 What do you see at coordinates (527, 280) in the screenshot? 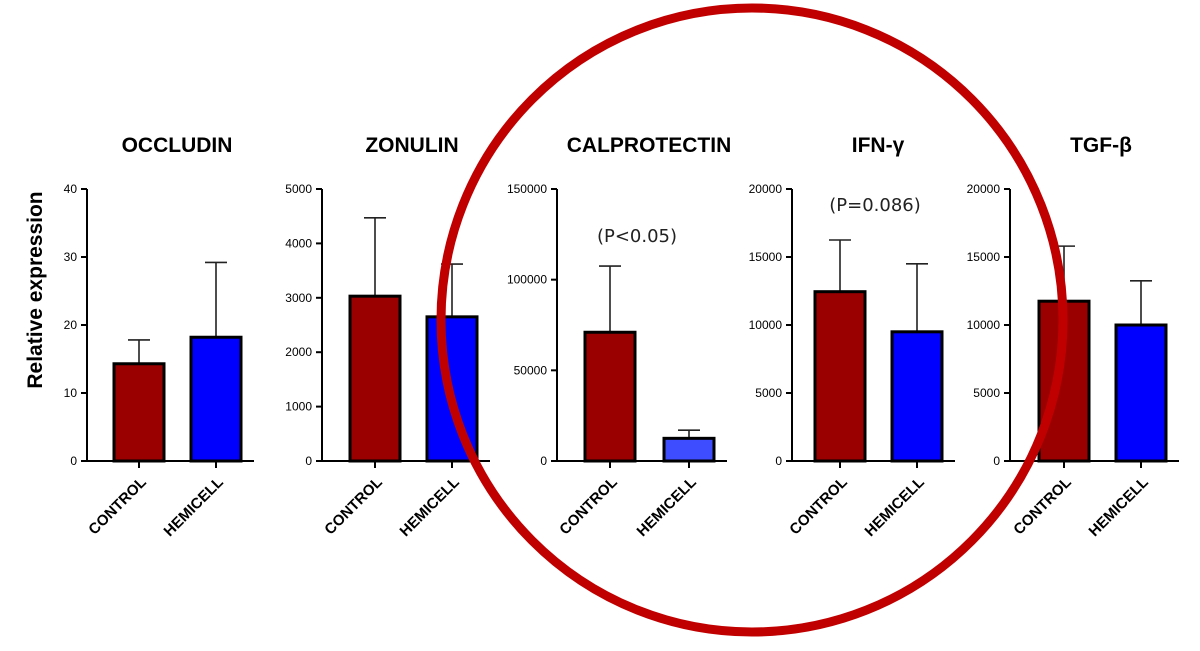
I see `y-tick-label: 100000` at bounding box center [527, 280].